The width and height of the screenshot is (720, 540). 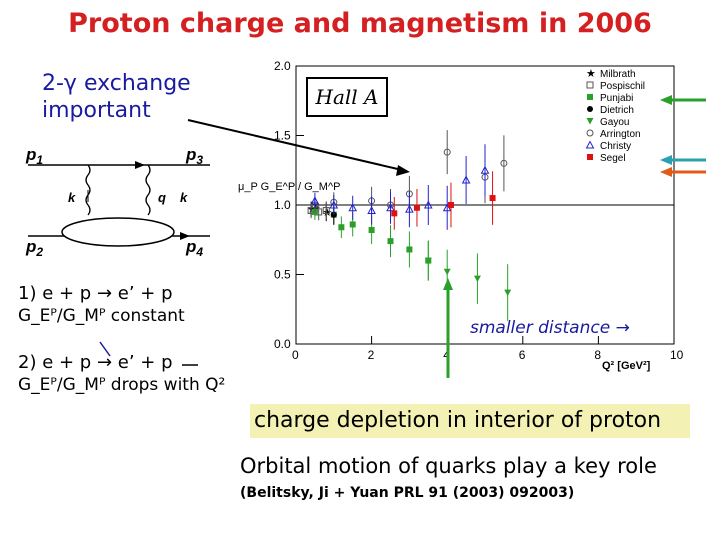 What do you see at coordinates (295, 355) in the screenshot?
I see `x-tick-label-0: 0` at bounding box center [295, 355].